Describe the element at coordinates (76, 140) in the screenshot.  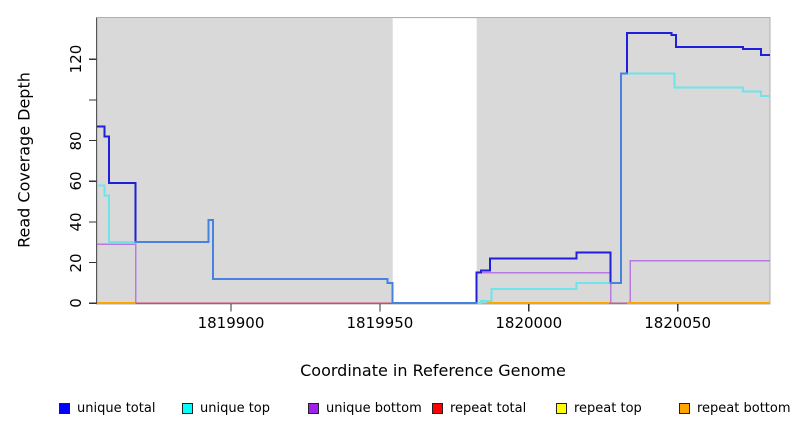
I see `y-tick-label: 80` at that location.